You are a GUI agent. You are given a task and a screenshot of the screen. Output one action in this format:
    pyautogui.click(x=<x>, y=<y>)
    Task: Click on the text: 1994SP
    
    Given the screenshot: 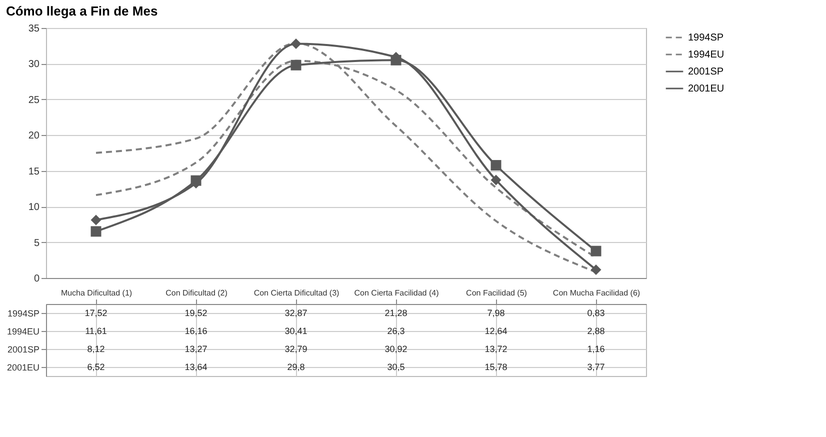 What is the action you would take?
    pyautogui.click(x=23, y=313)
    